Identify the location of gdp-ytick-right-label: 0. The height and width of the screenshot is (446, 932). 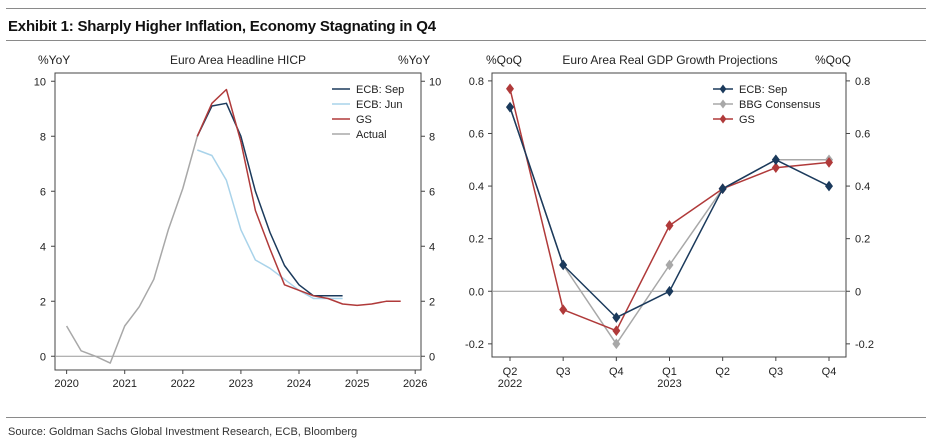
(858, 292).